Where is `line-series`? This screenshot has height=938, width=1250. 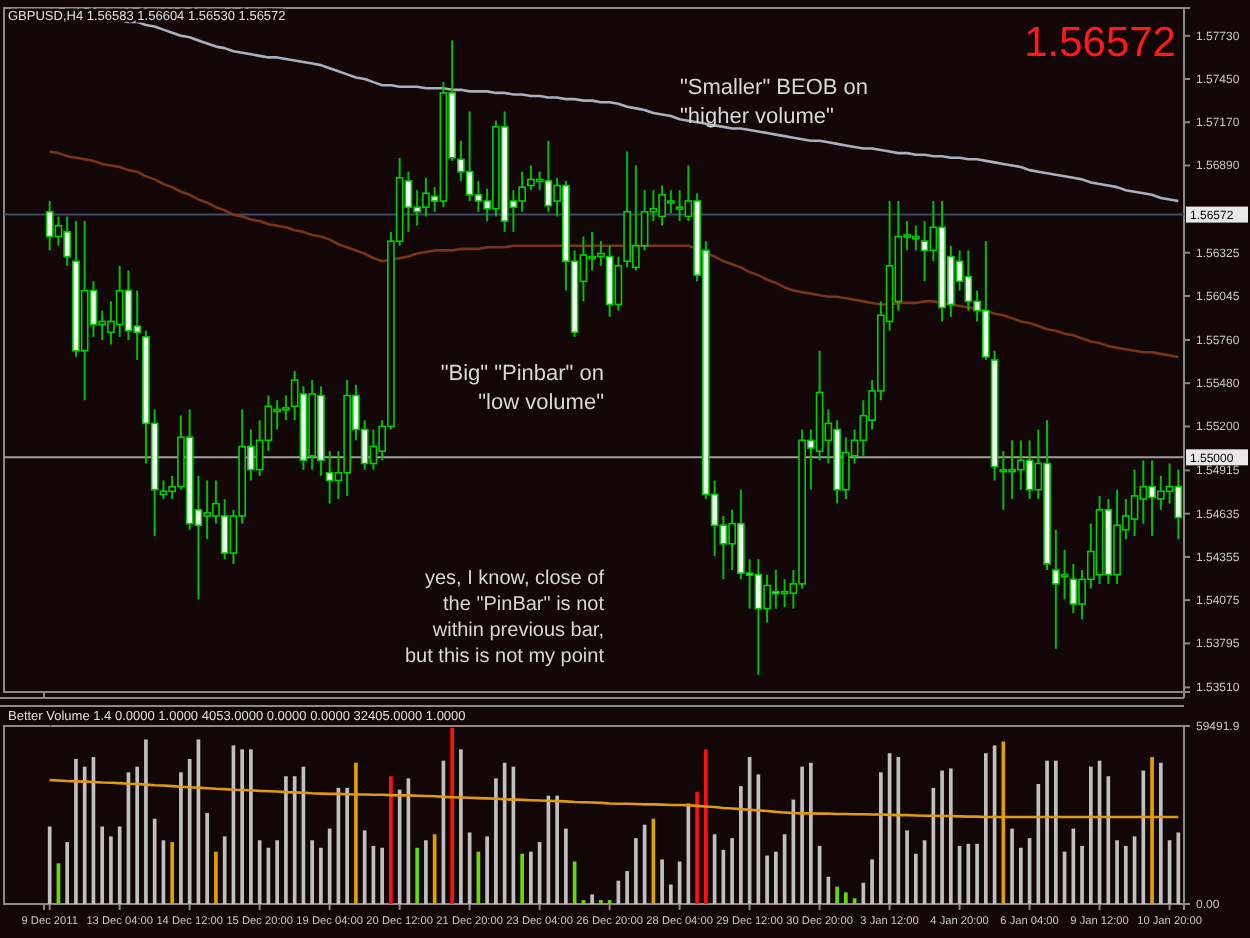 line-series is located at coordinates (614, 798).